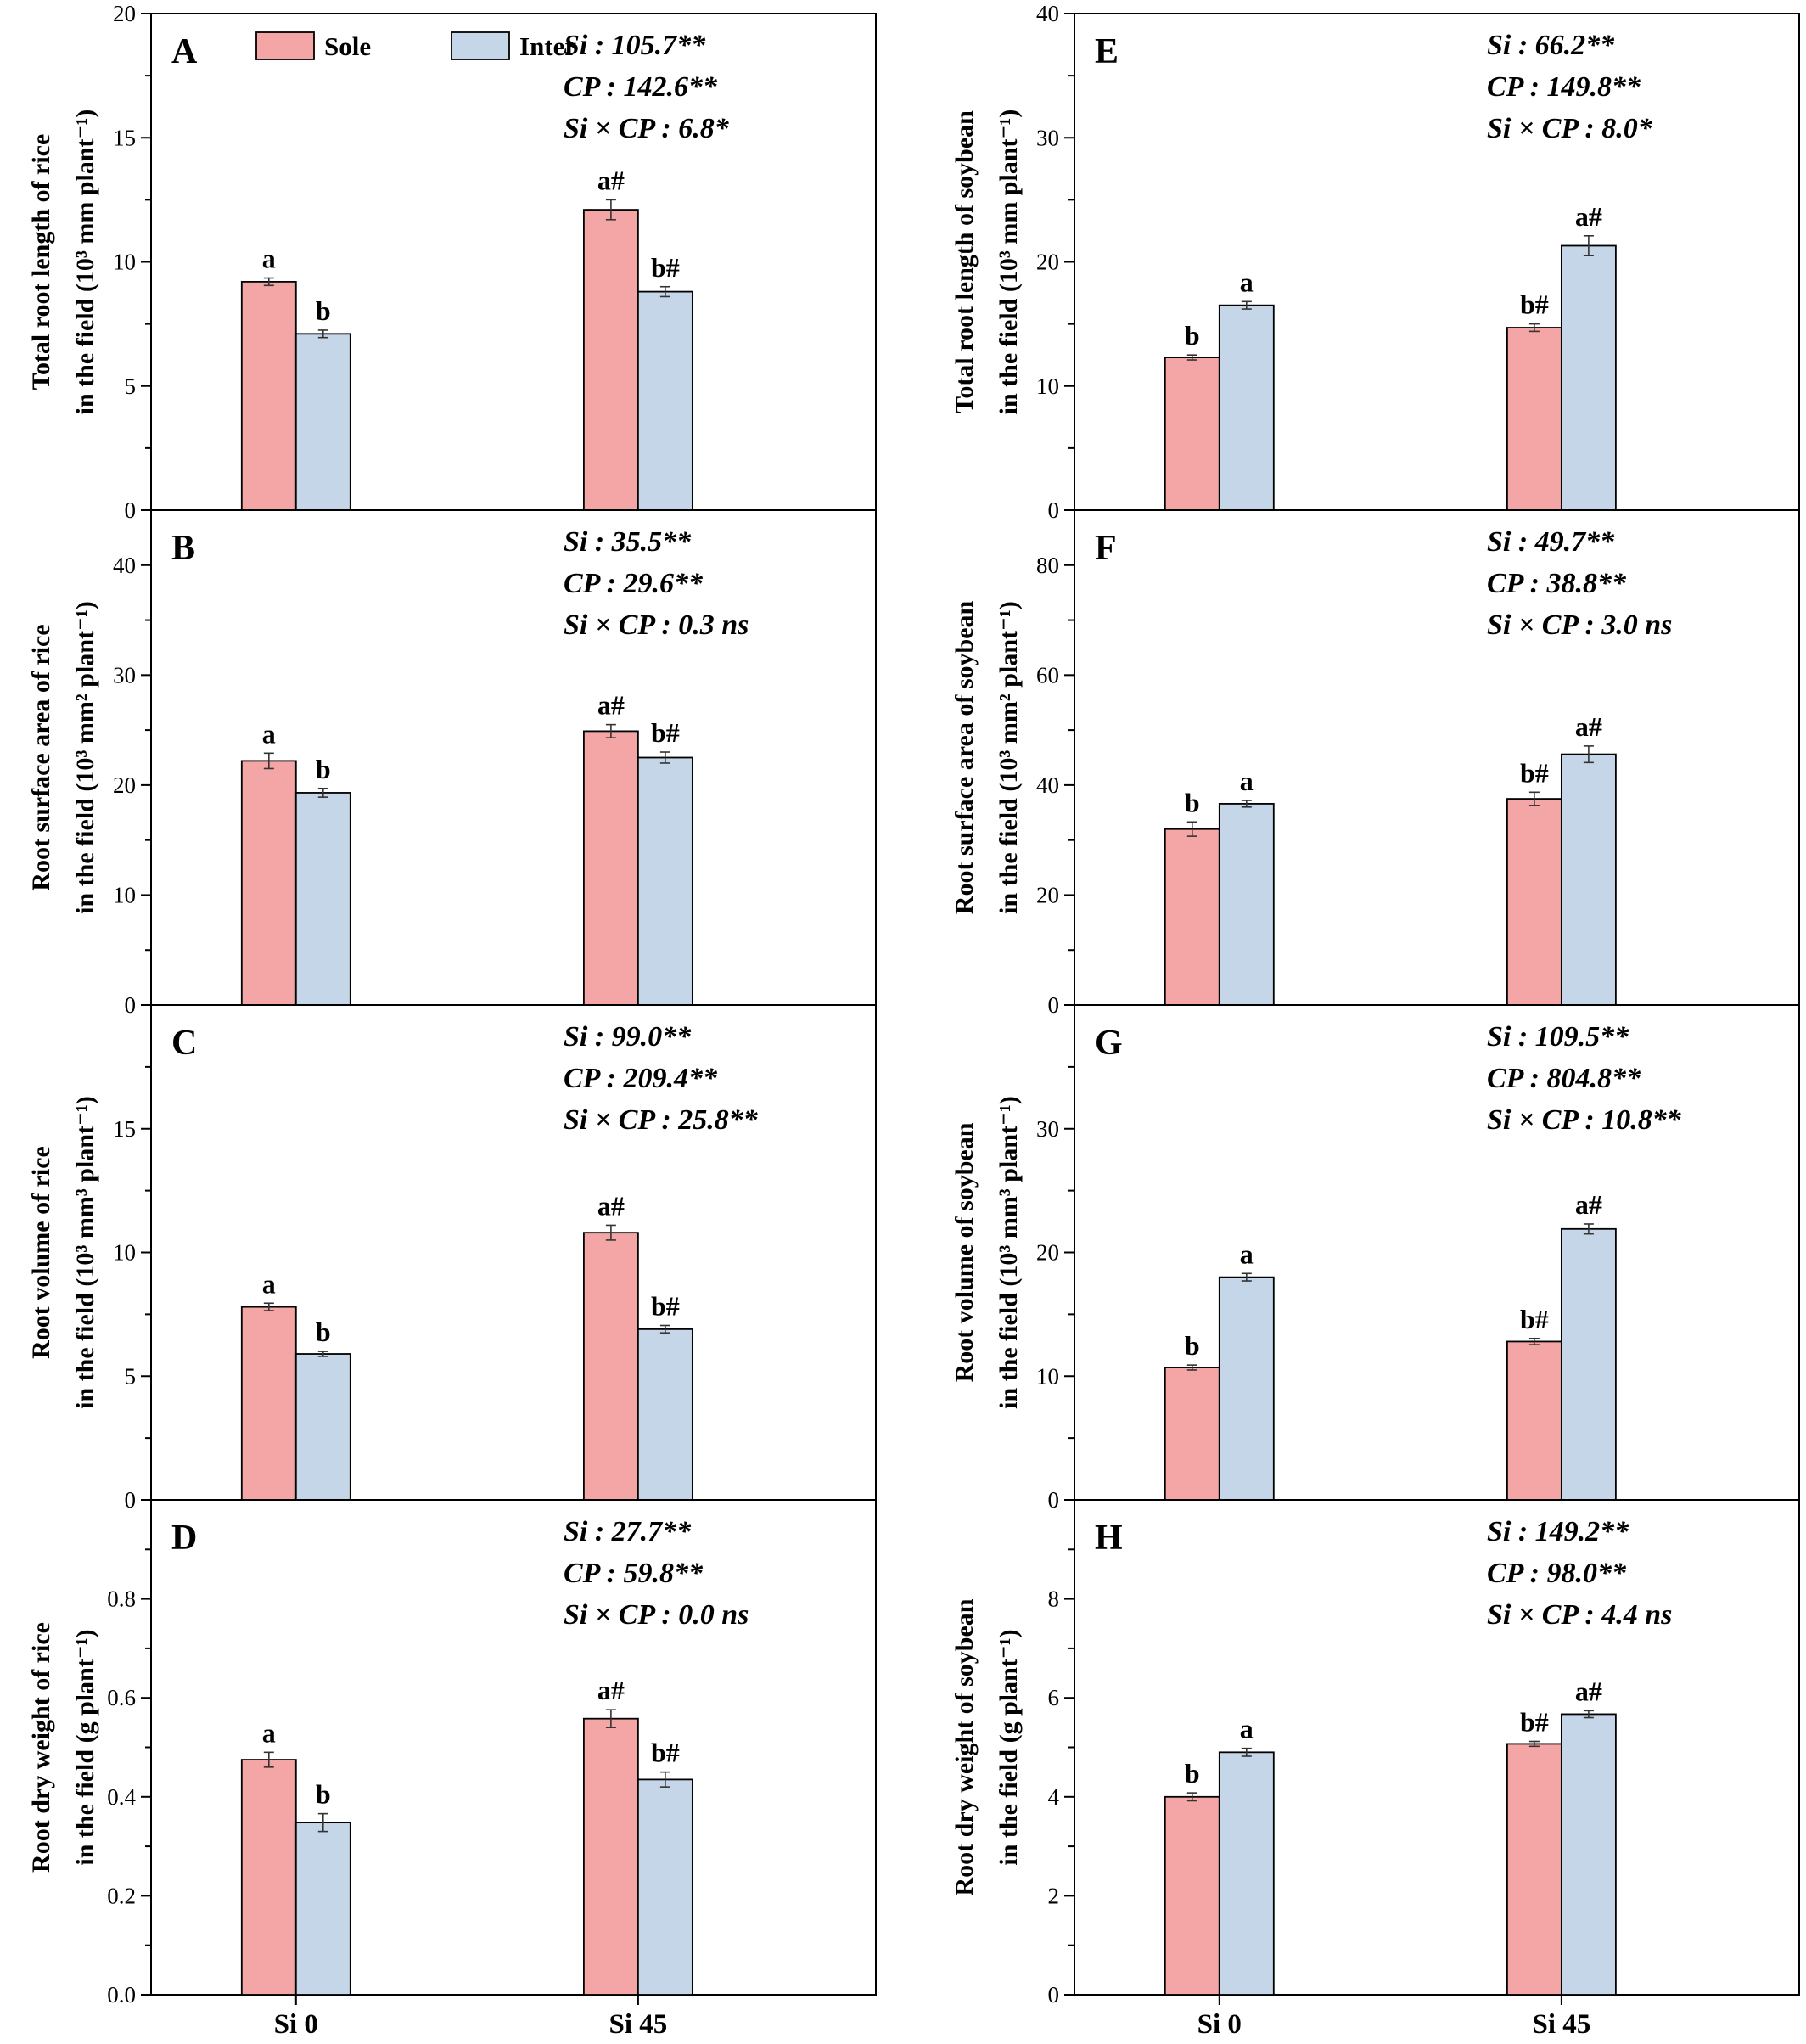  I want to click on panel-label-e: E, so click(1107, 51).